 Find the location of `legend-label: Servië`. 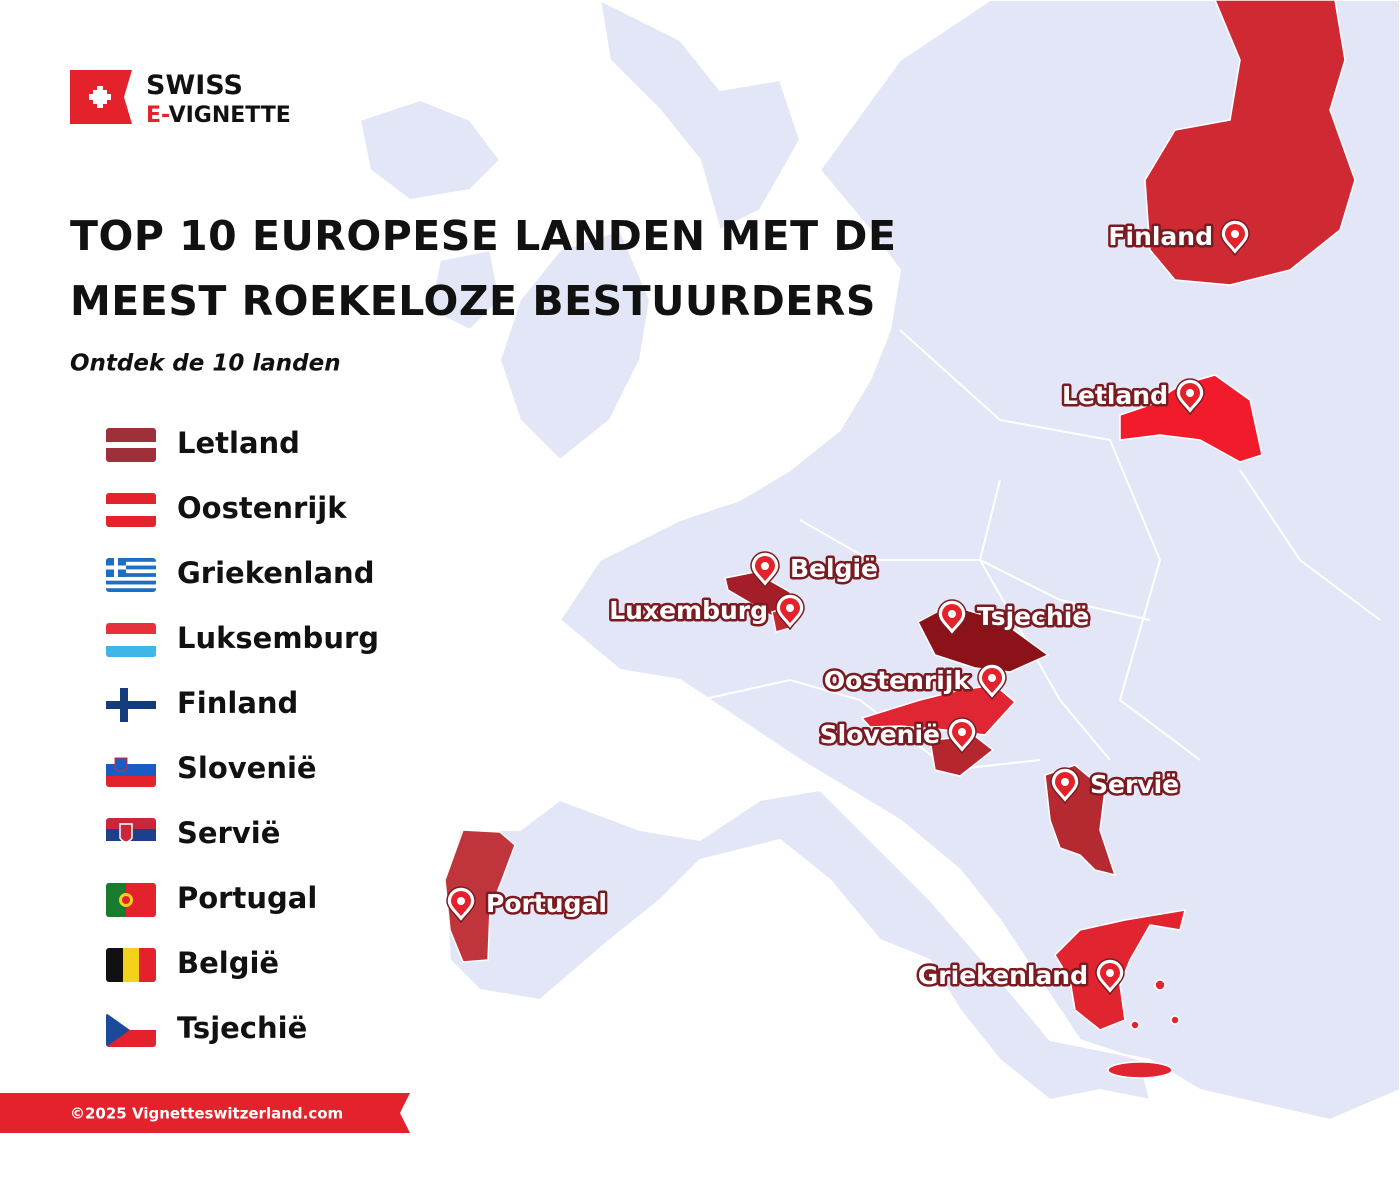

legend-label: Servië is located at coordinates (228, 833).